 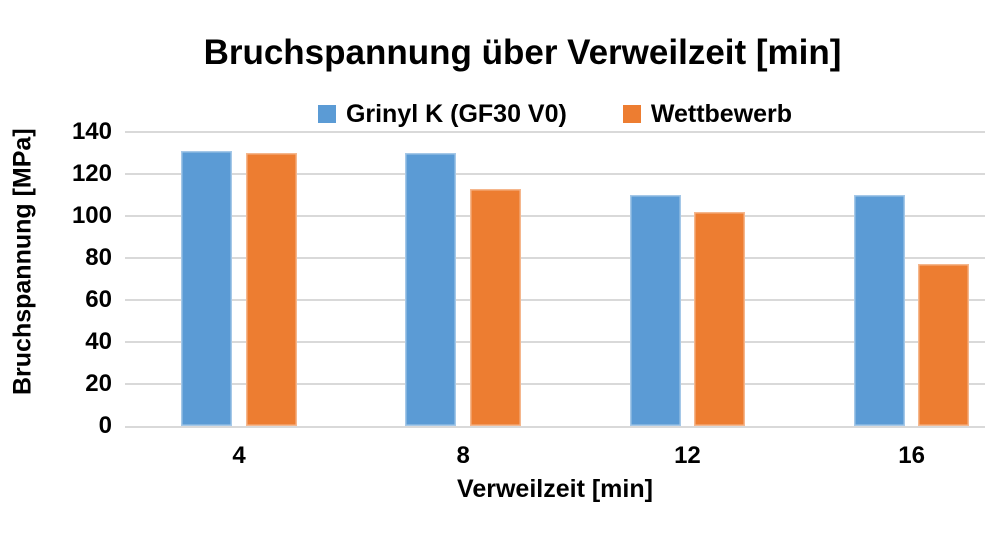 What do you see at coordinates (91, 131) in the screenshot?
I see `y-tick-label-140: 140` at bounding box center [91, 131].